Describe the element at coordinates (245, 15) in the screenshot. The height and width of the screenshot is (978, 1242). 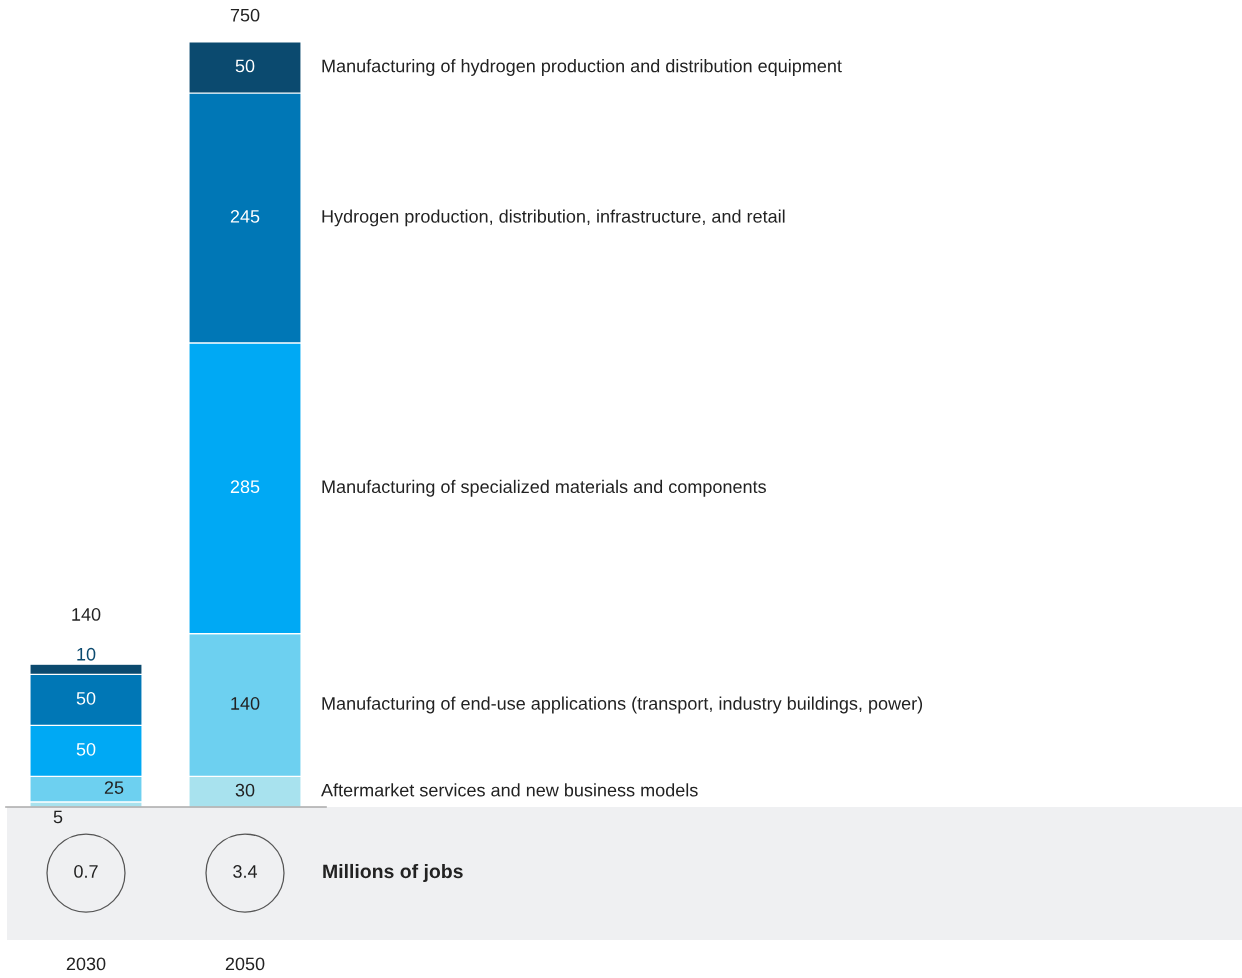
I see `total-label: 750` at that location.